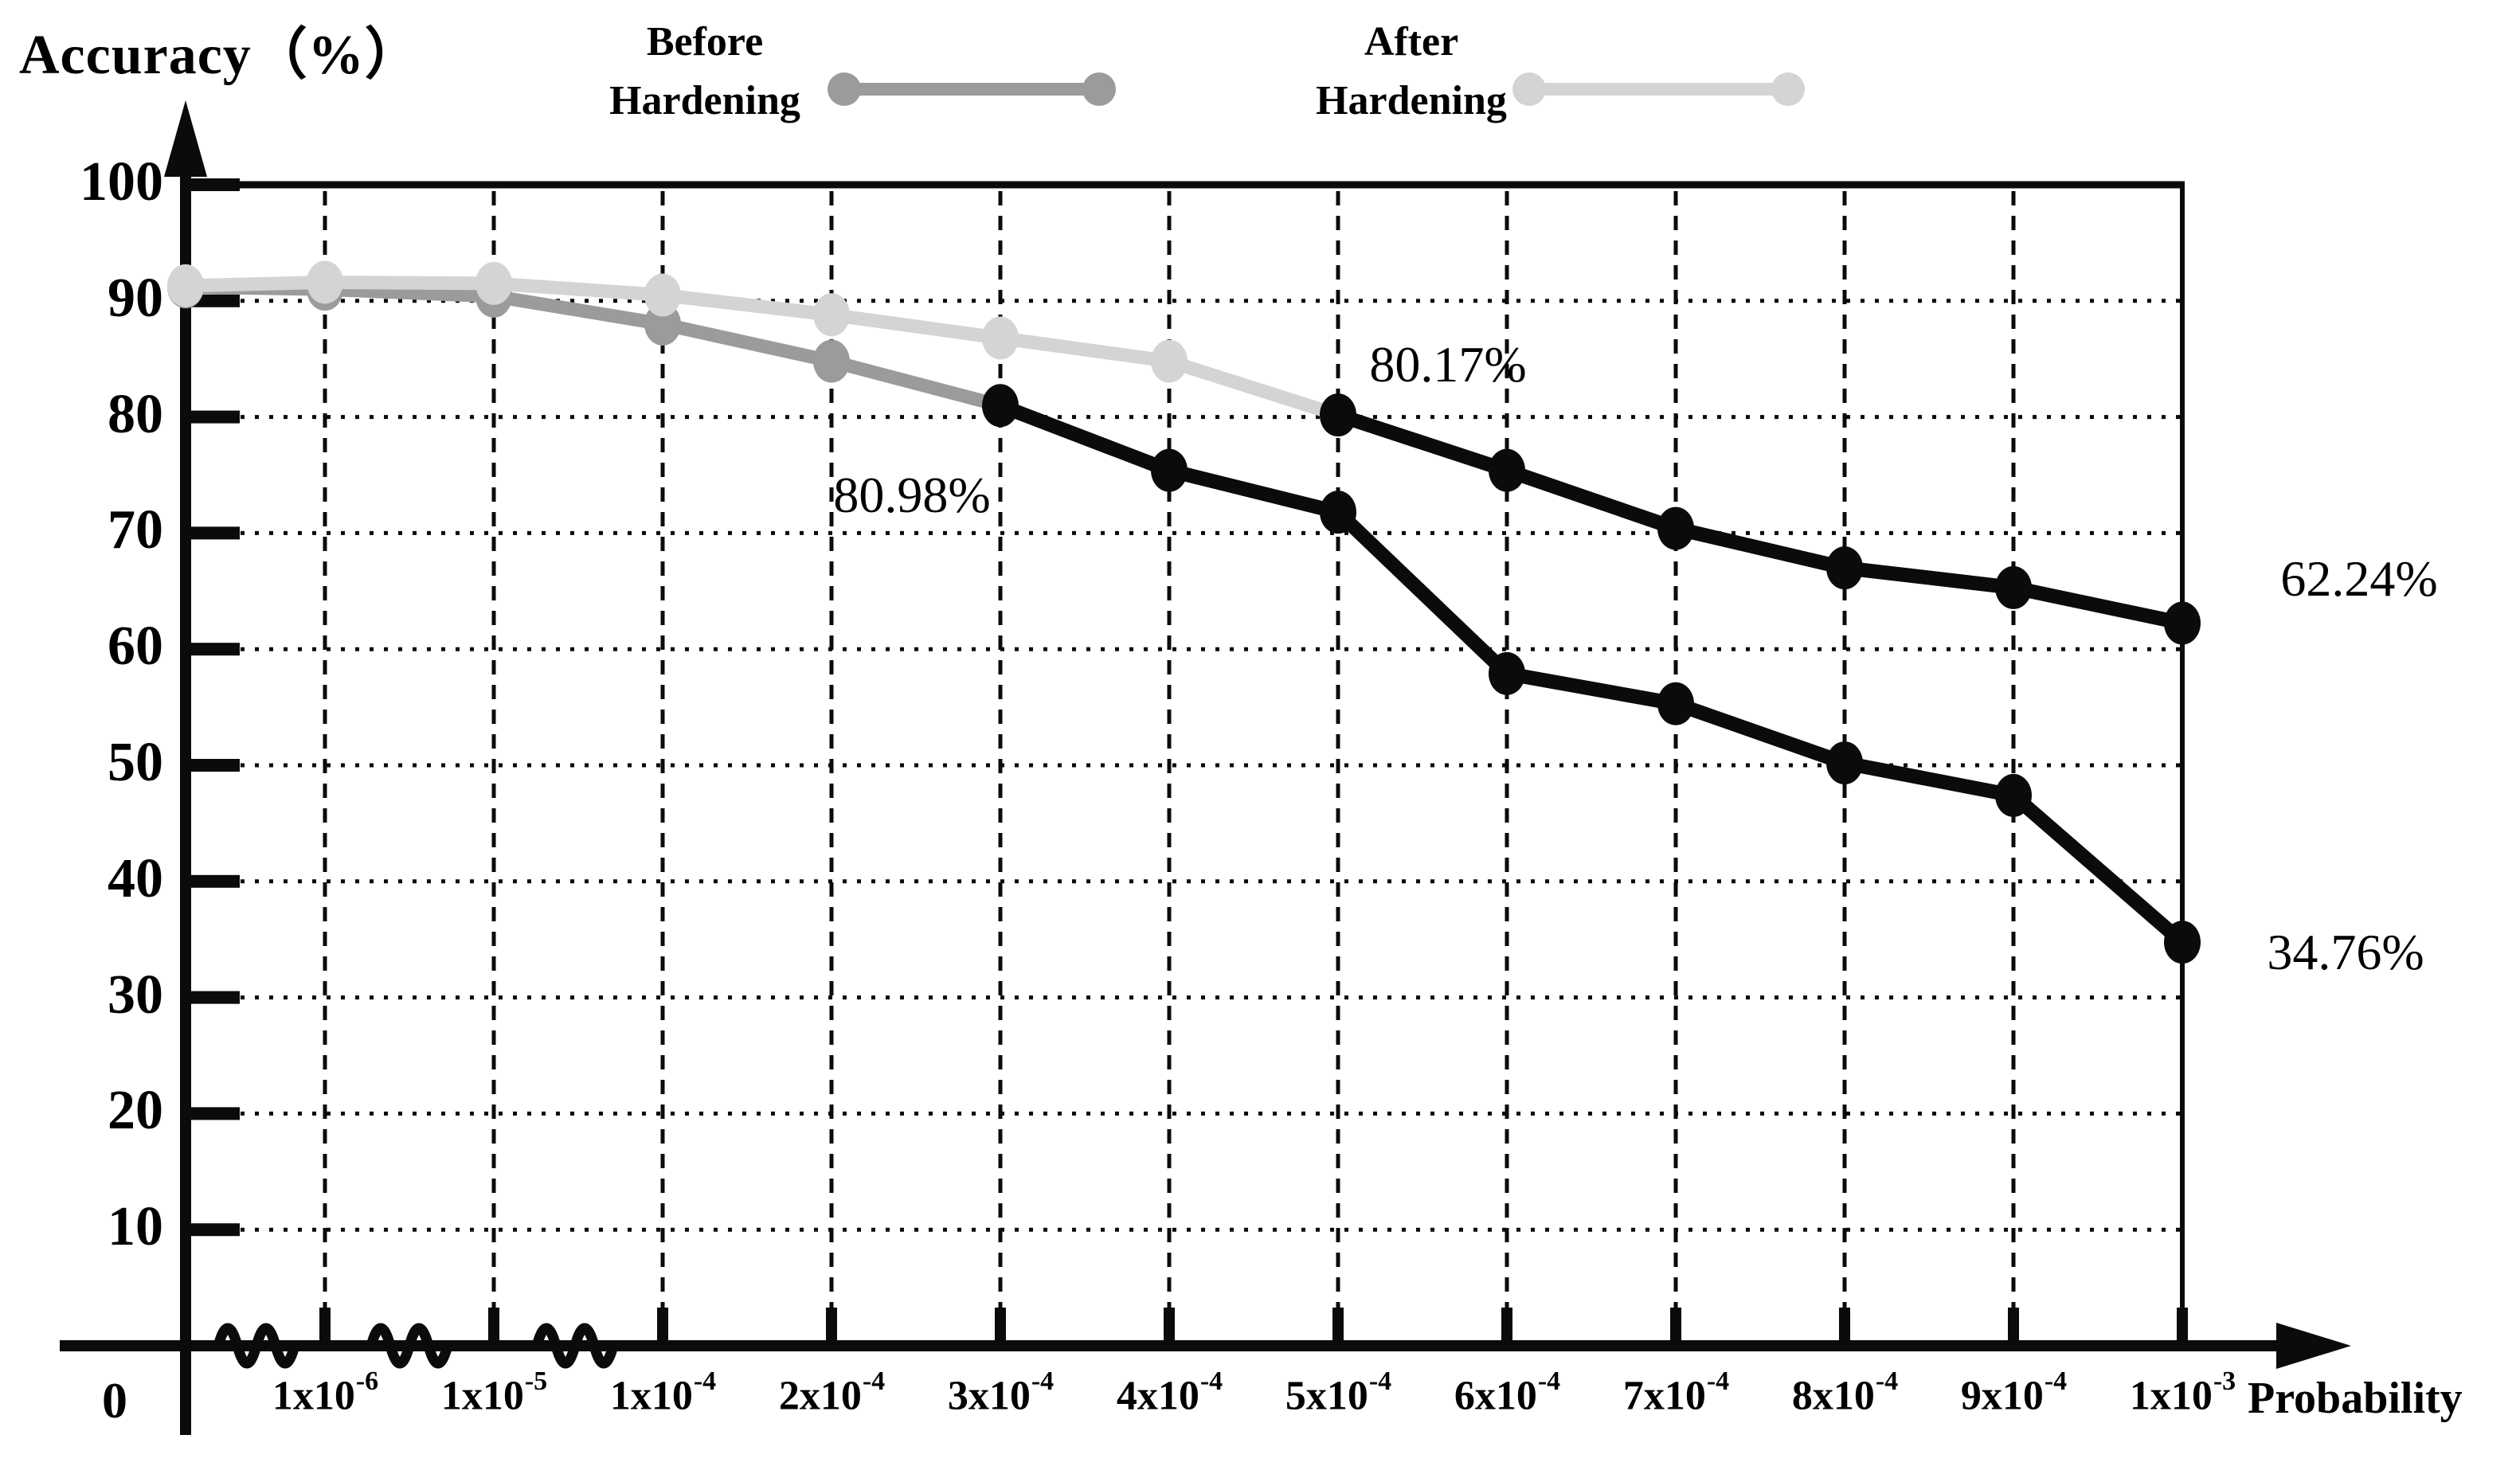 This screenshot has height=1474, width=2520. What do you see at coordinates (2182, 1392) in the screenshot?
I see `x-tick-label-1x10e-3: 1x10⁻³` at bounding box center [2182, 1392].